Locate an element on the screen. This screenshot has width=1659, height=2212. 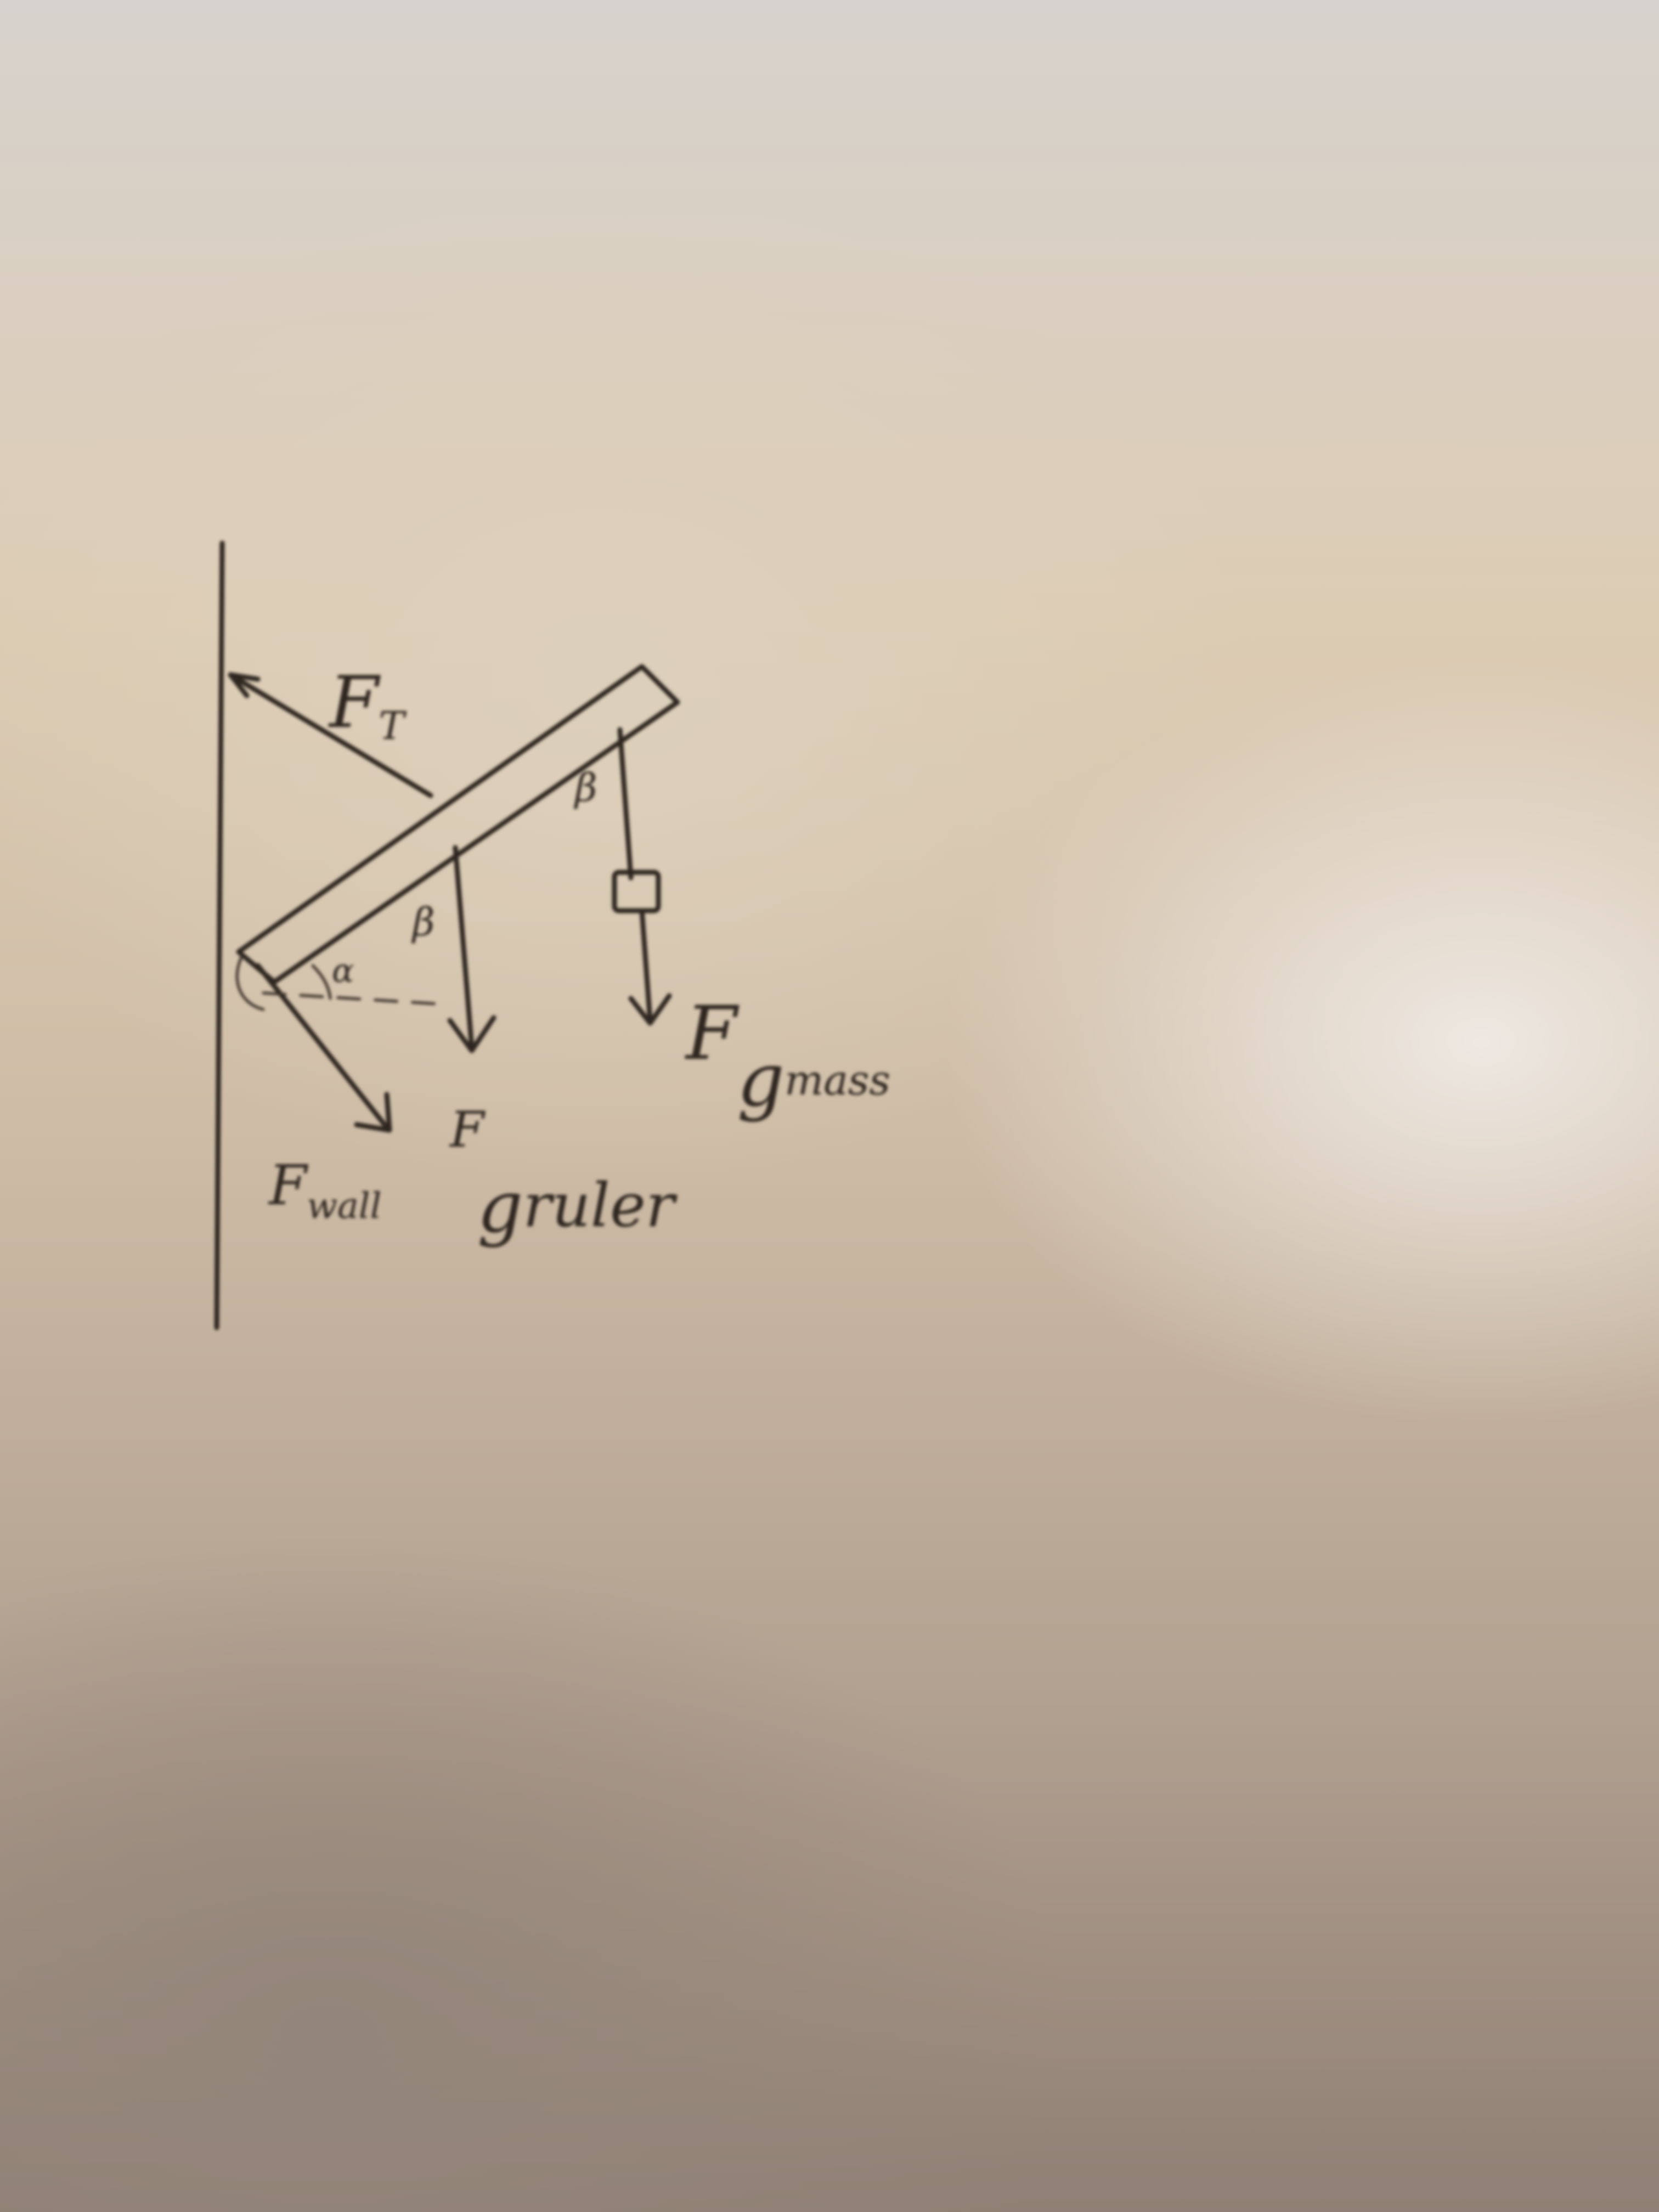
gravity-mass-arrowhead is located at coordinates (650, 1010).